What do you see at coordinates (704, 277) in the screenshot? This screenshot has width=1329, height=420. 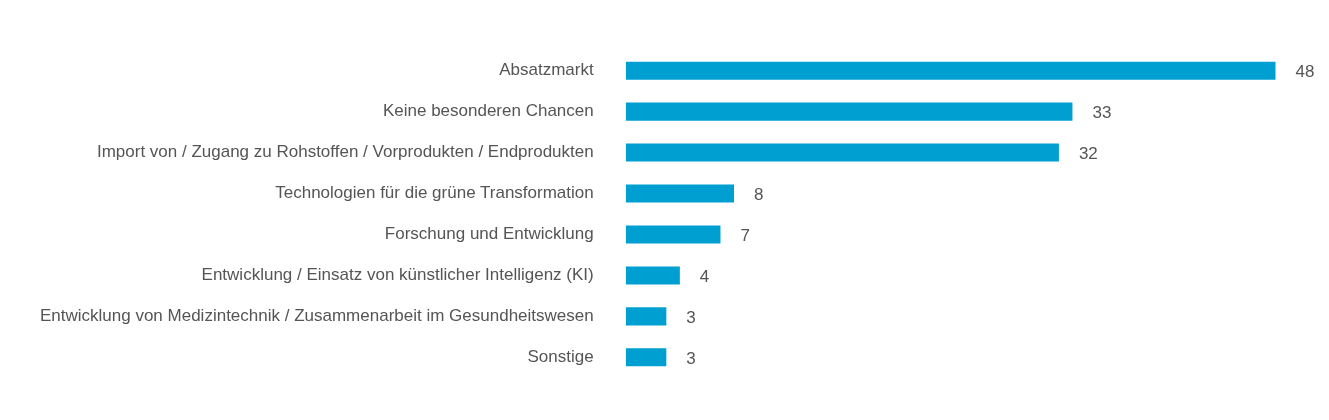 I see `data-label: 4` at bounding box center [704, 277].